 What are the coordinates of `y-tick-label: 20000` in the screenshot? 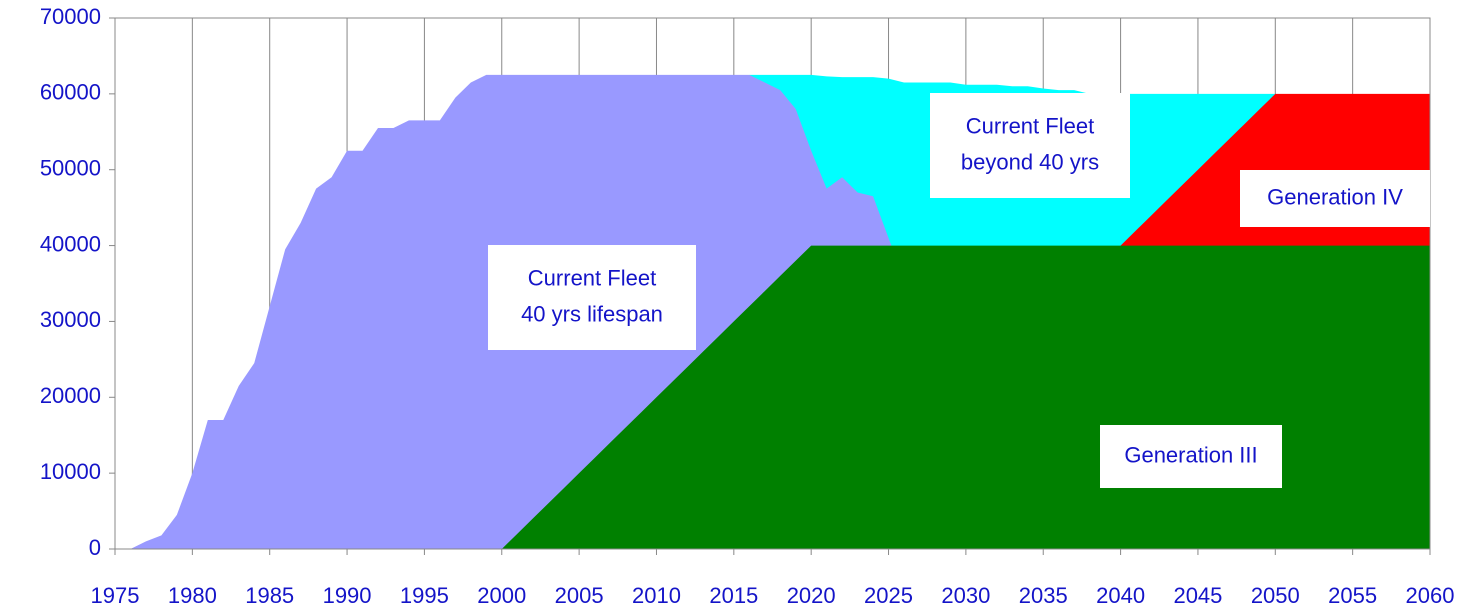 It's located at (70, 395).